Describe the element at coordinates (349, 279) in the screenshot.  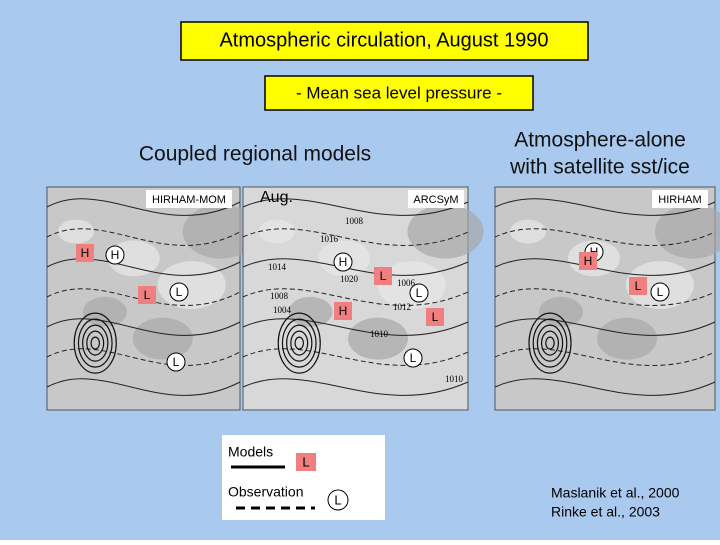
I see `isobar-label: 1020` at that location.